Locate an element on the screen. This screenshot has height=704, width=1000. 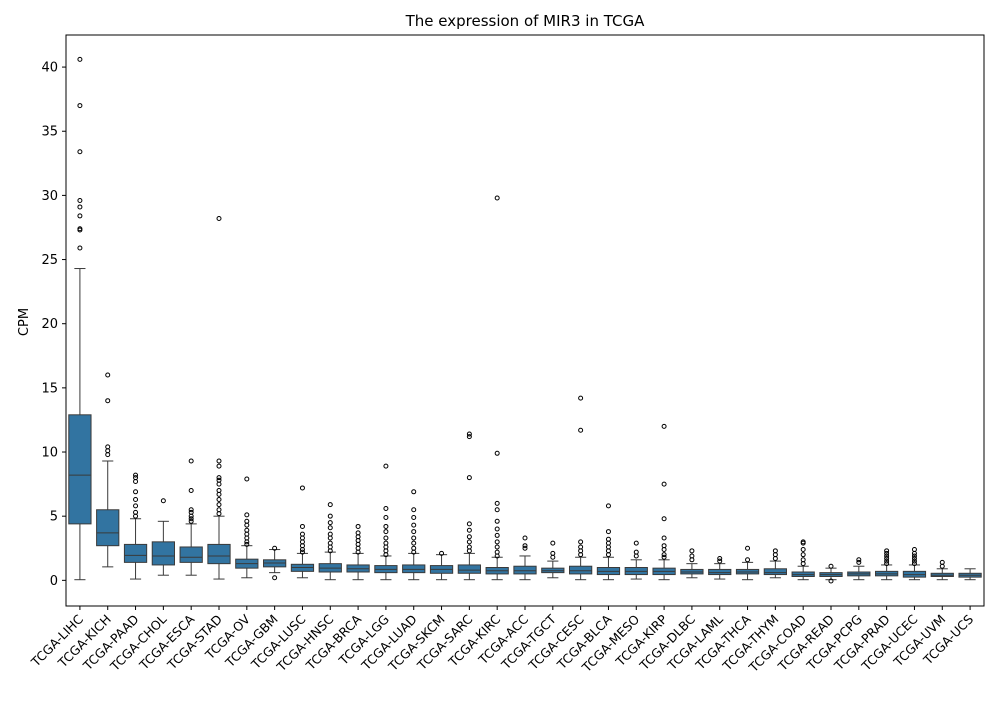
y-tick-label: 15 is located at coordinates (49, 388).